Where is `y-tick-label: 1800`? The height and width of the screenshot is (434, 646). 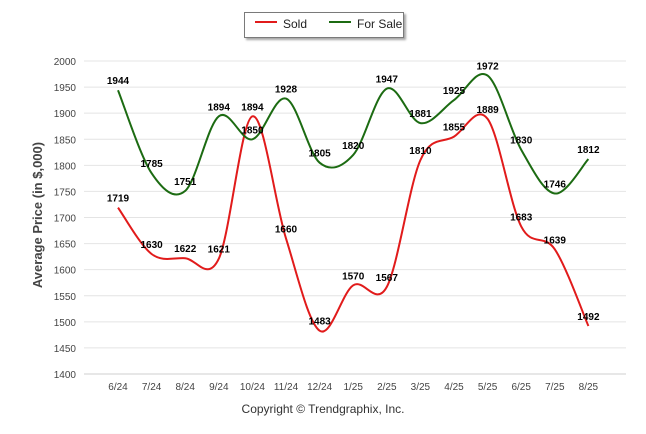 y-tick-label: 1800 is located at coordinates (65, 166).